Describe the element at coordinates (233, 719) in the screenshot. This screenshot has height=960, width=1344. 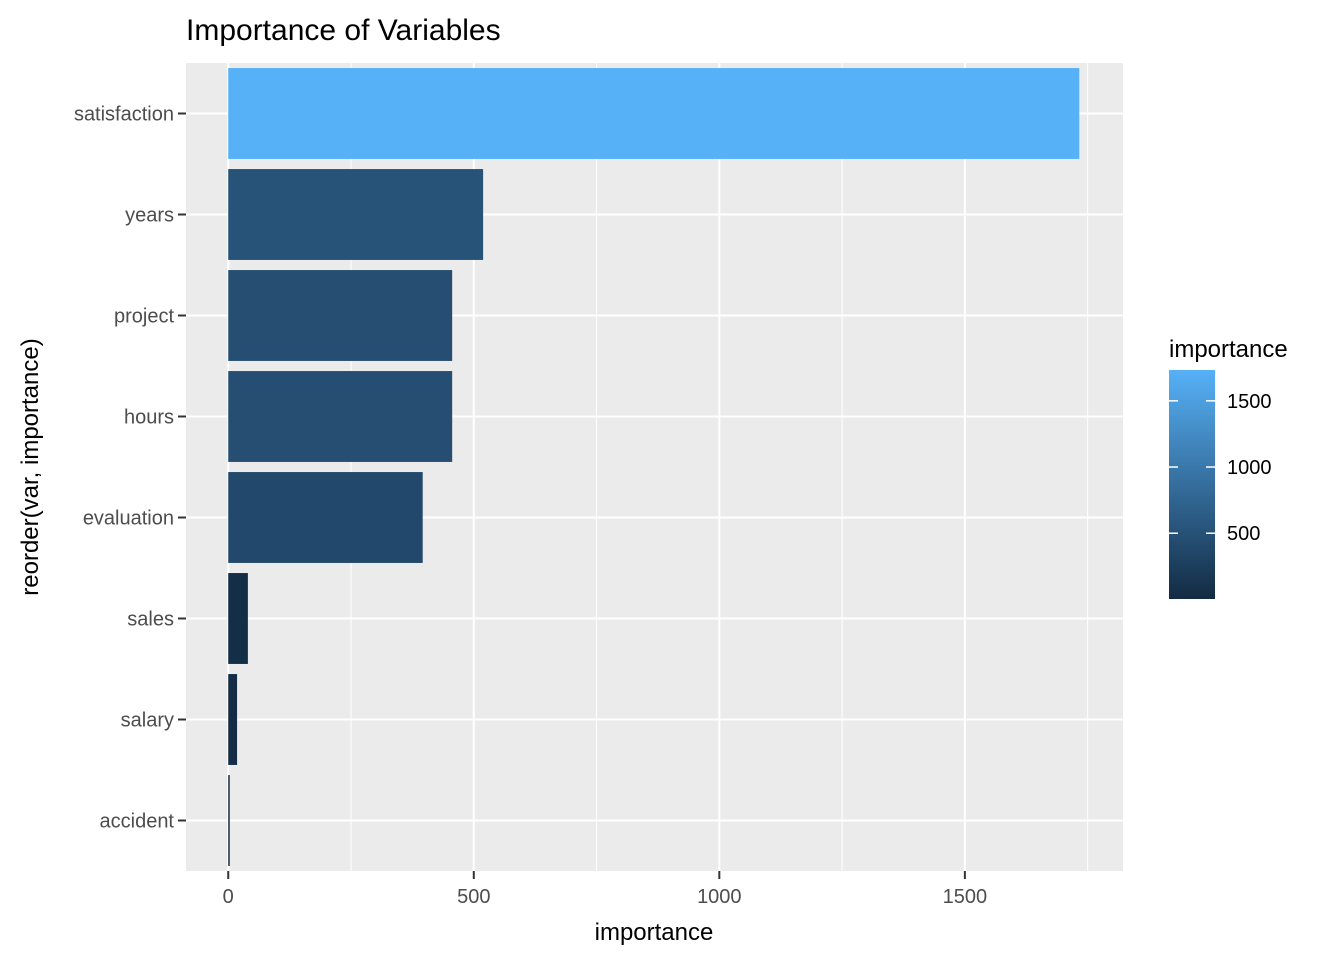
I see `bar-salary` at that location.